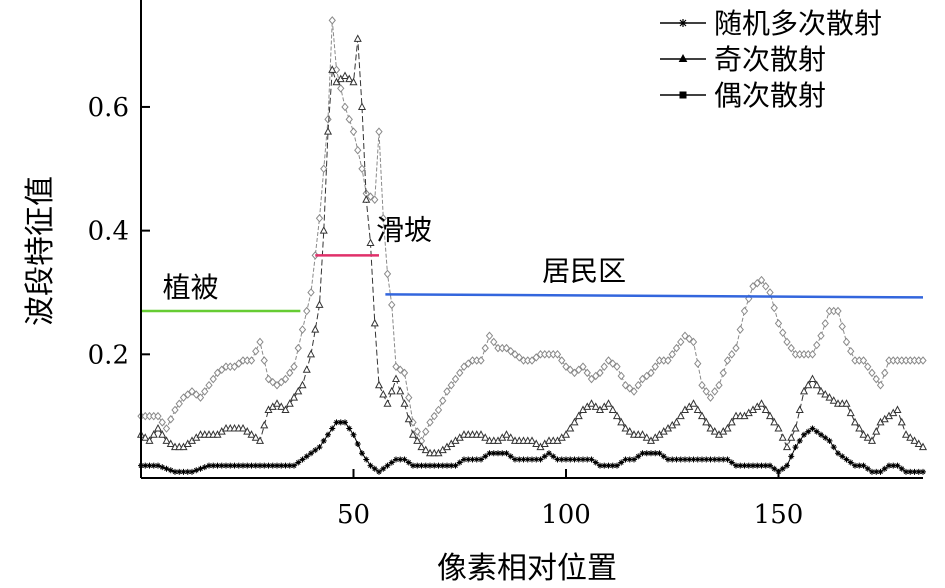 The width and height of the screenshot is (945, 588). I want to click on x-tick-label: 100, so click(566, 515).